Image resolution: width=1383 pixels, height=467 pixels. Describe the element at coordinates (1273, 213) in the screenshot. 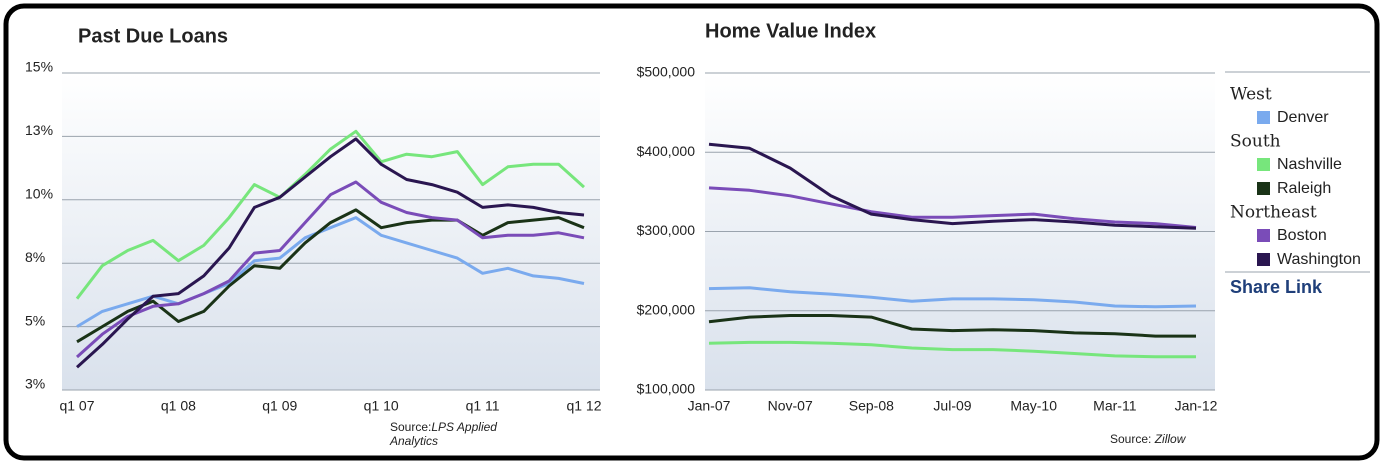

I see `legend-group: Northeast` at that location.